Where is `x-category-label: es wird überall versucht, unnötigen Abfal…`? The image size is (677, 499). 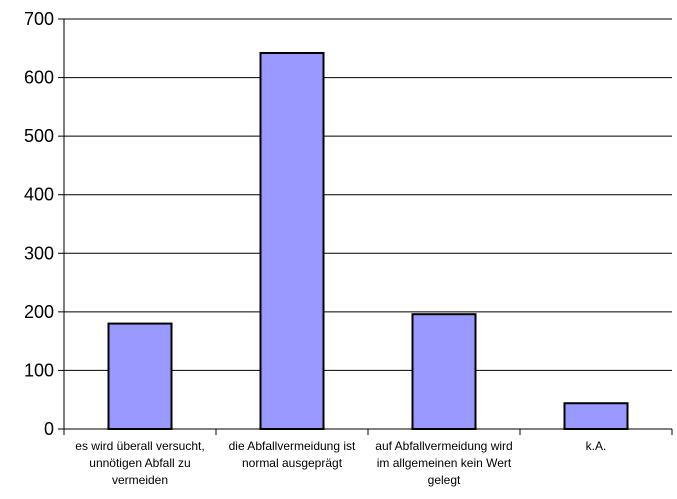
x-category-label: es wird überall versucht, unnötigen Abfal… is located at coordinates (139, 463).